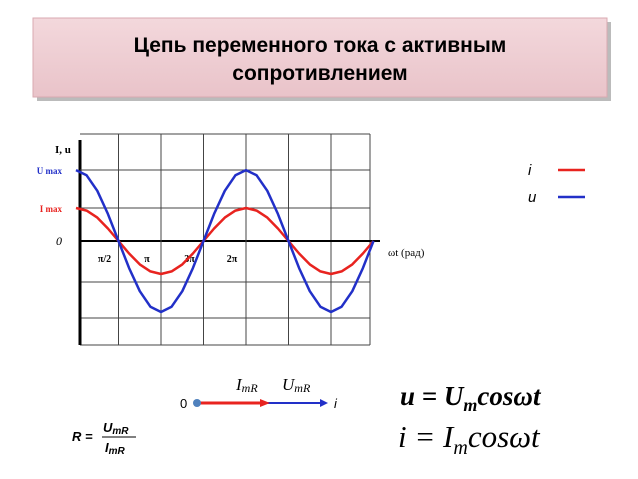  I want to click on phasor-label: UmR, so click(296, 385).